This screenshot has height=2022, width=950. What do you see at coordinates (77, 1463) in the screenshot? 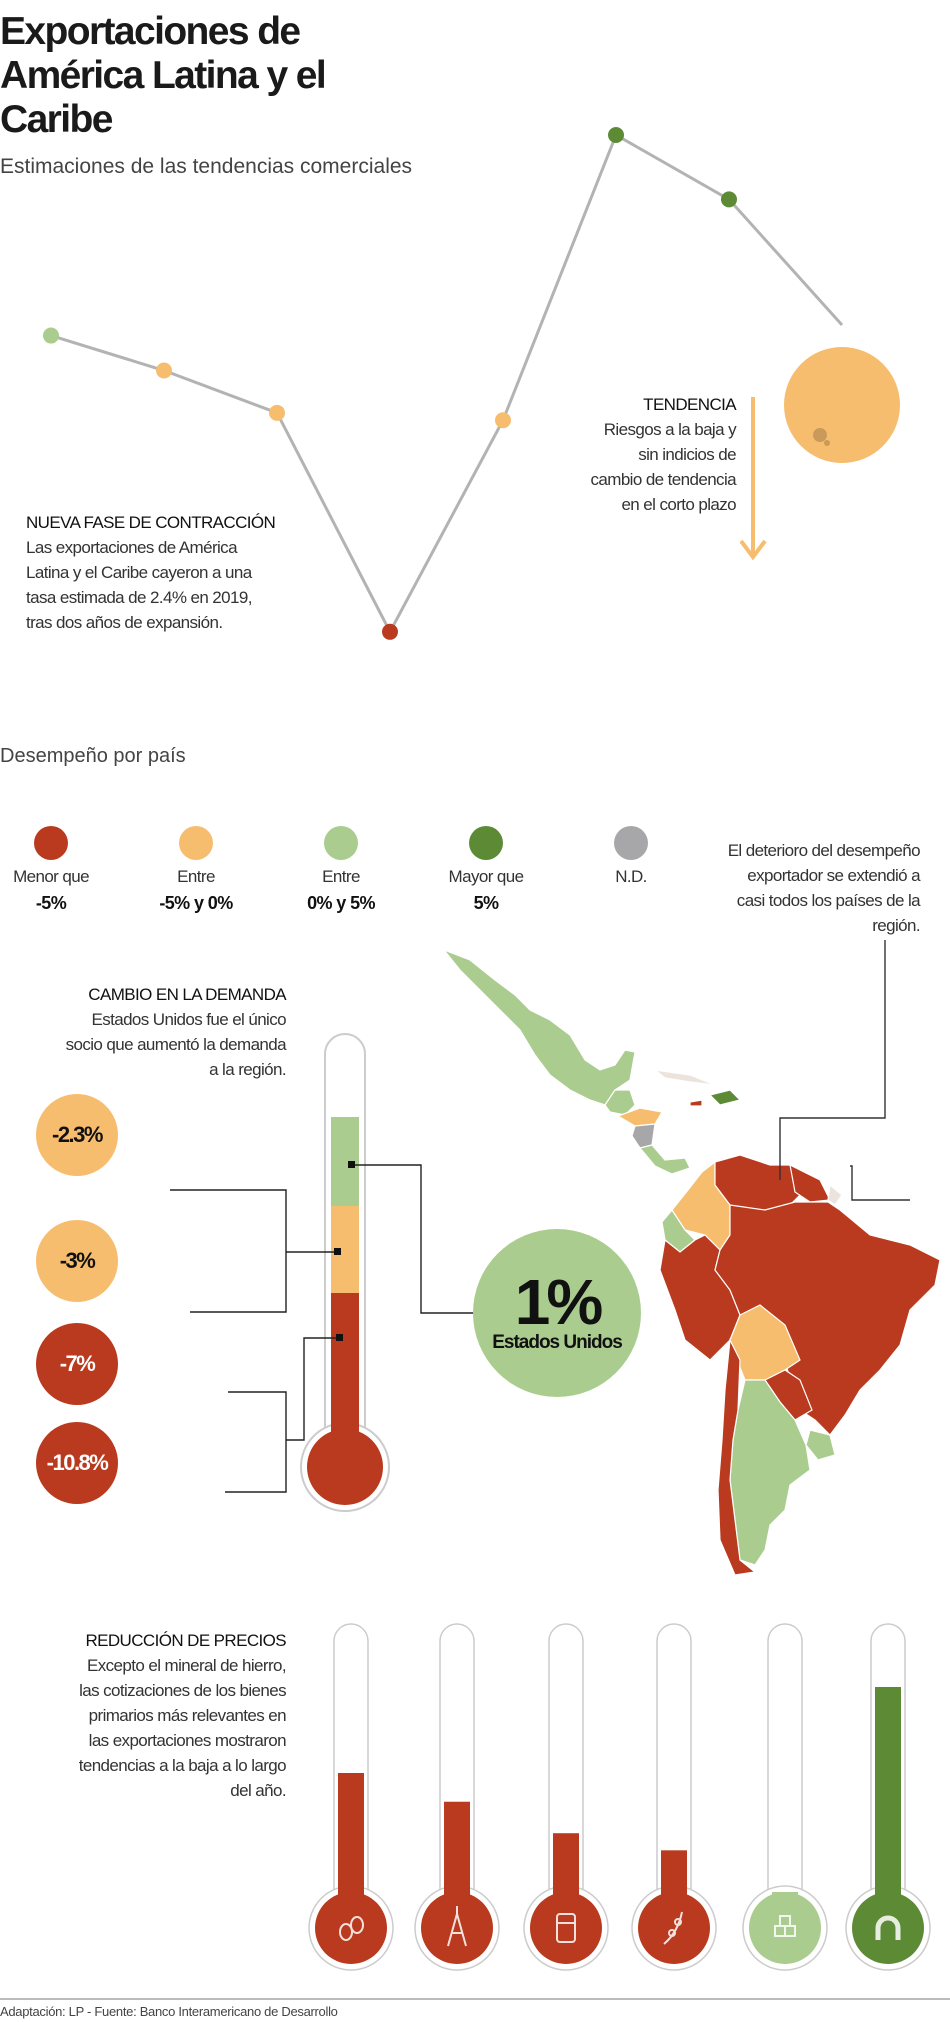
I see `demand-bubble: -10.8%` at bounding box center [77, 1463].